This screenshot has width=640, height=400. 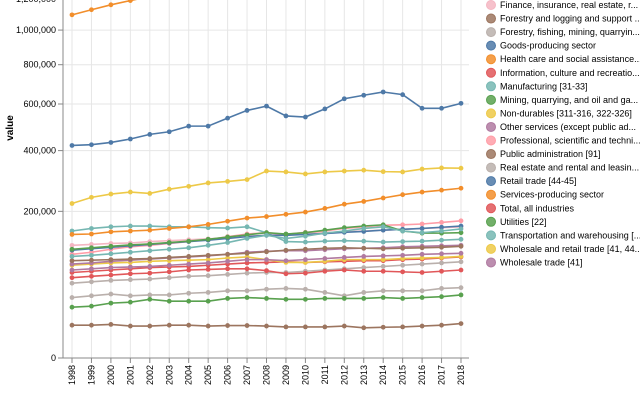 I want to click on legend-item: Total, all industries, so click(x=530, y=208).